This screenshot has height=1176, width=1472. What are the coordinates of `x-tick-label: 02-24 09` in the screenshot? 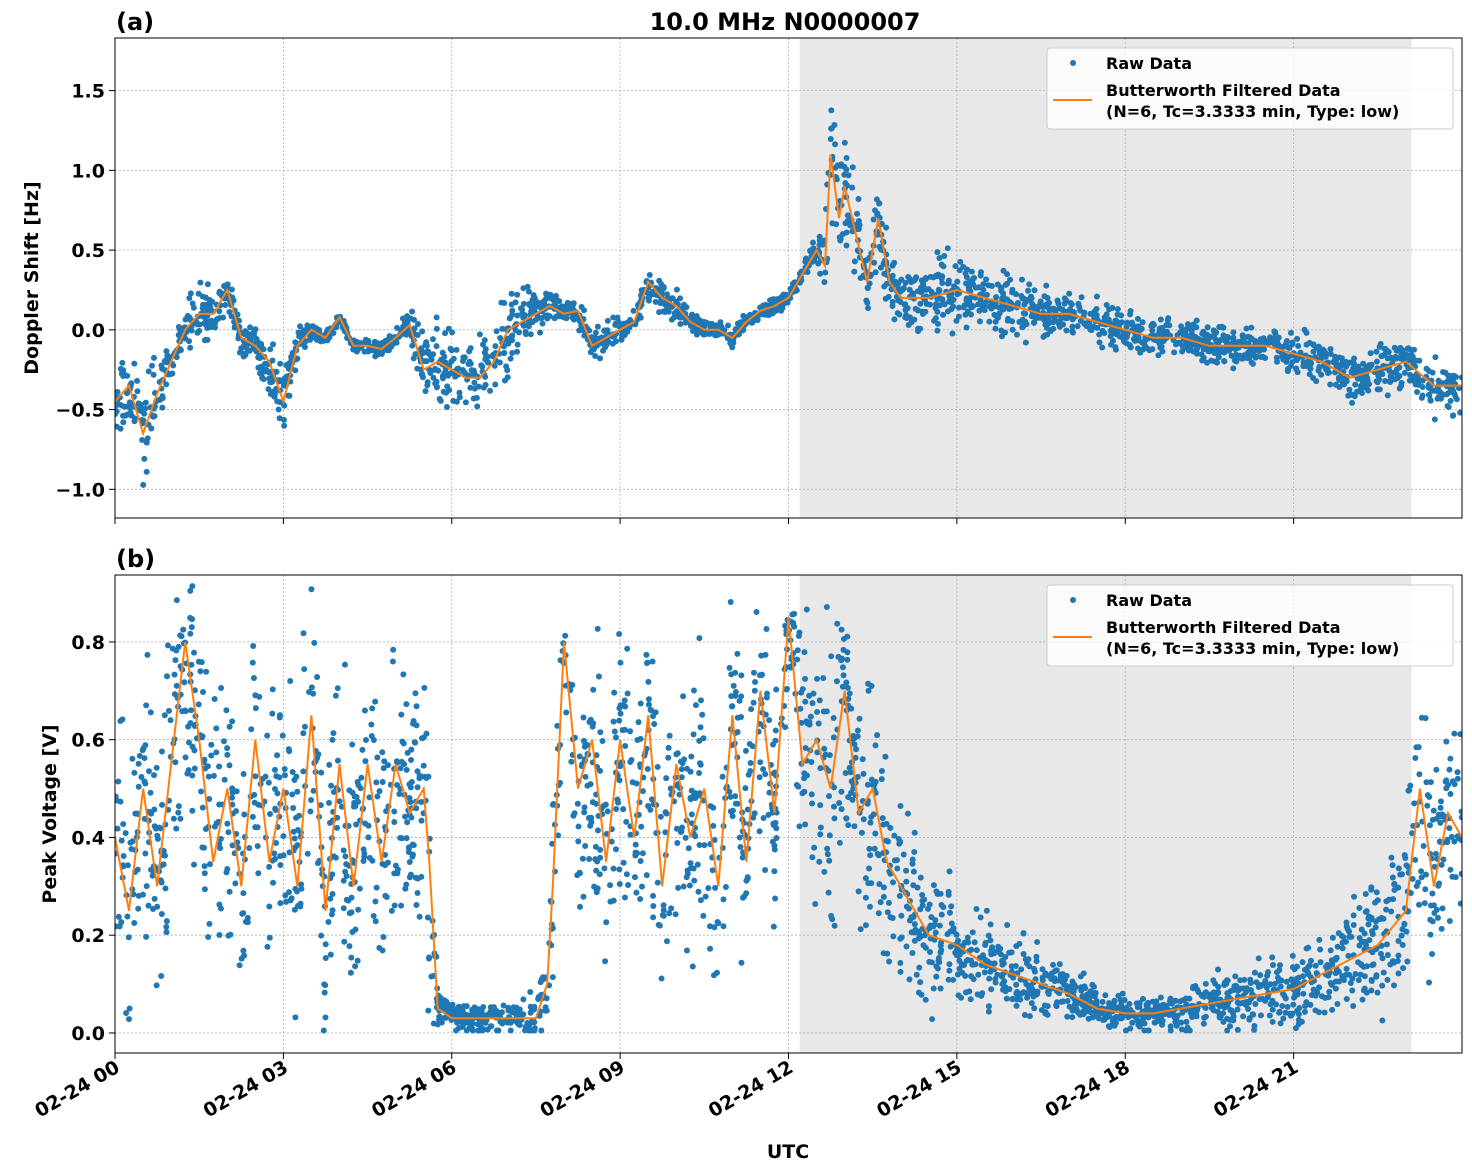 It's located at (582, 1089).